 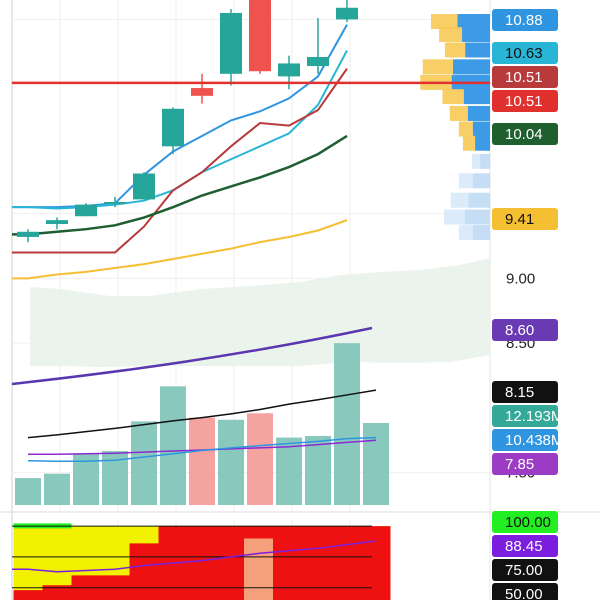 I want to click on price-tag-label: 10.438M, so click(x=534, y=440).